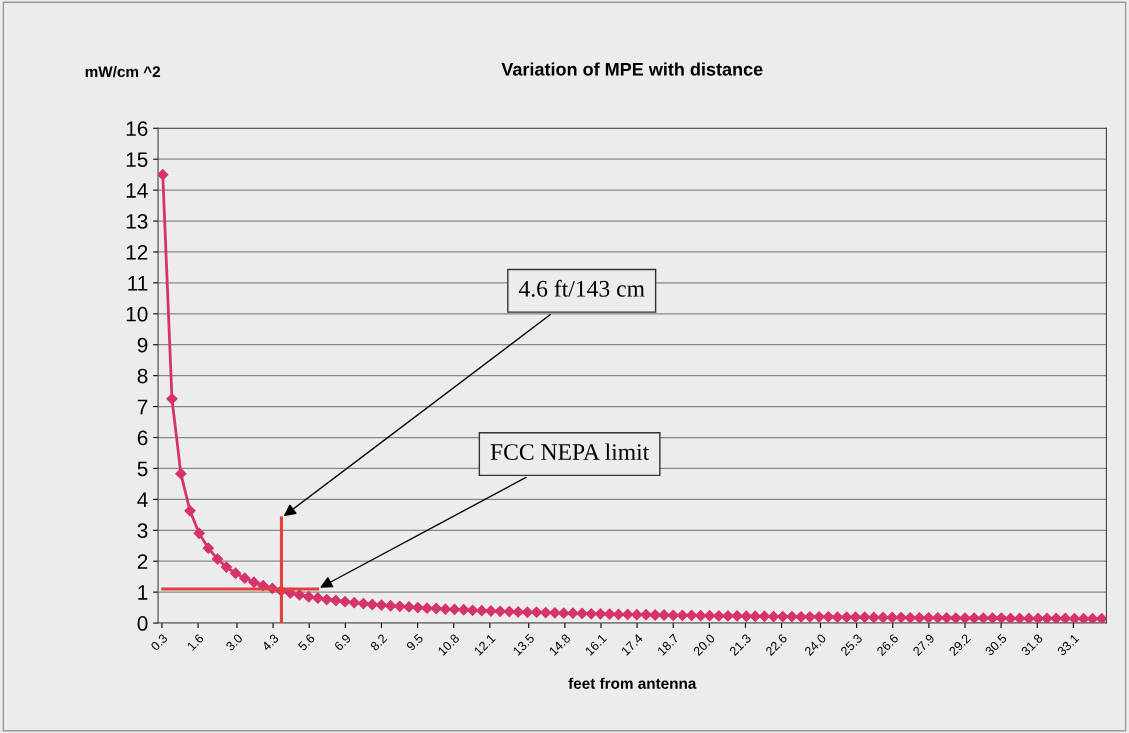 The height and width of the screenshot is (733, 1129). What do you see at coordinates (632, 683) in the screenshot?
I see `x-axis-title: feet from antenna` at bounding box center [632, 683].